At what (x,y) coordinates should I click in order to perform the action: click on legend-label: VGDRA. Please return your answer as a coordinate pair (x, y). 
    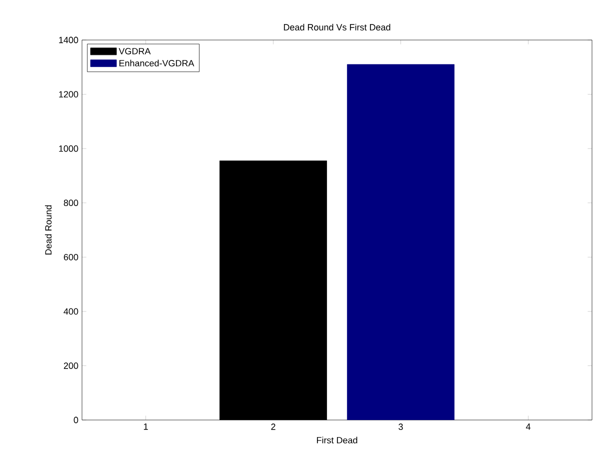
    Looking at the image, I should click on (134, 51).